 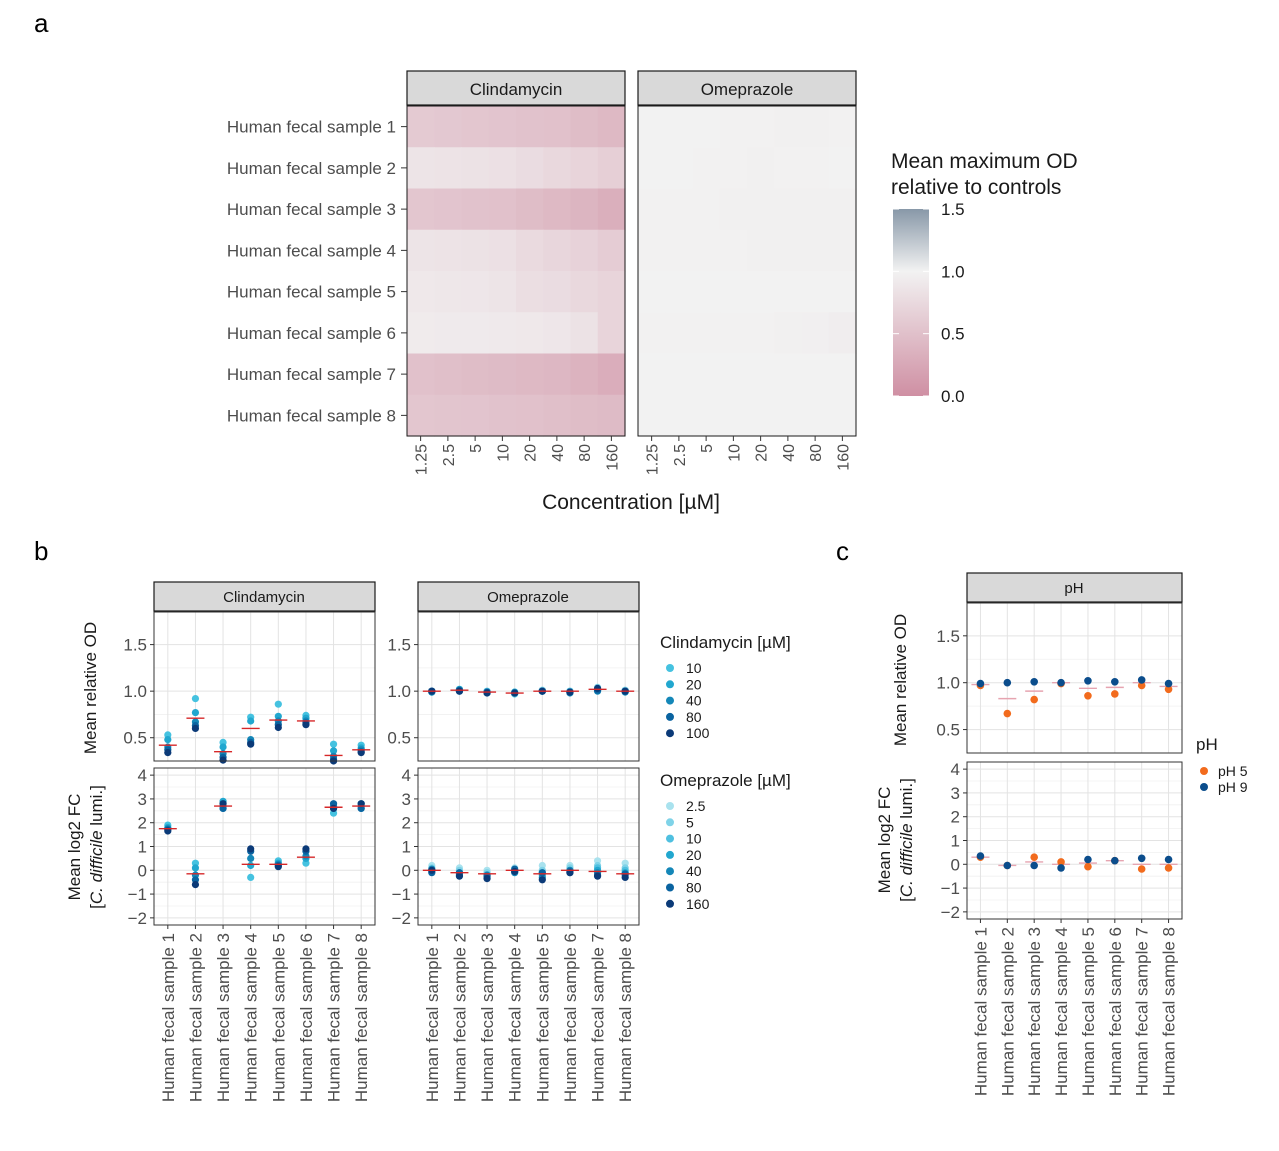 I want to click on b-legend-key-omeprazole, so click(x=670, y=871).